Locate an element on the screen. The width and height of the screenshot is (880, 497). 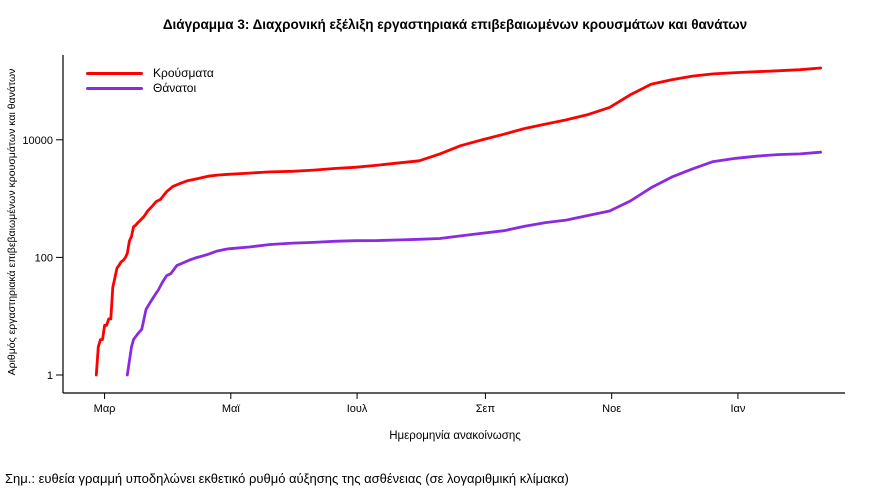
y-tick-label: 10000 is located at coordinates (37, 141).